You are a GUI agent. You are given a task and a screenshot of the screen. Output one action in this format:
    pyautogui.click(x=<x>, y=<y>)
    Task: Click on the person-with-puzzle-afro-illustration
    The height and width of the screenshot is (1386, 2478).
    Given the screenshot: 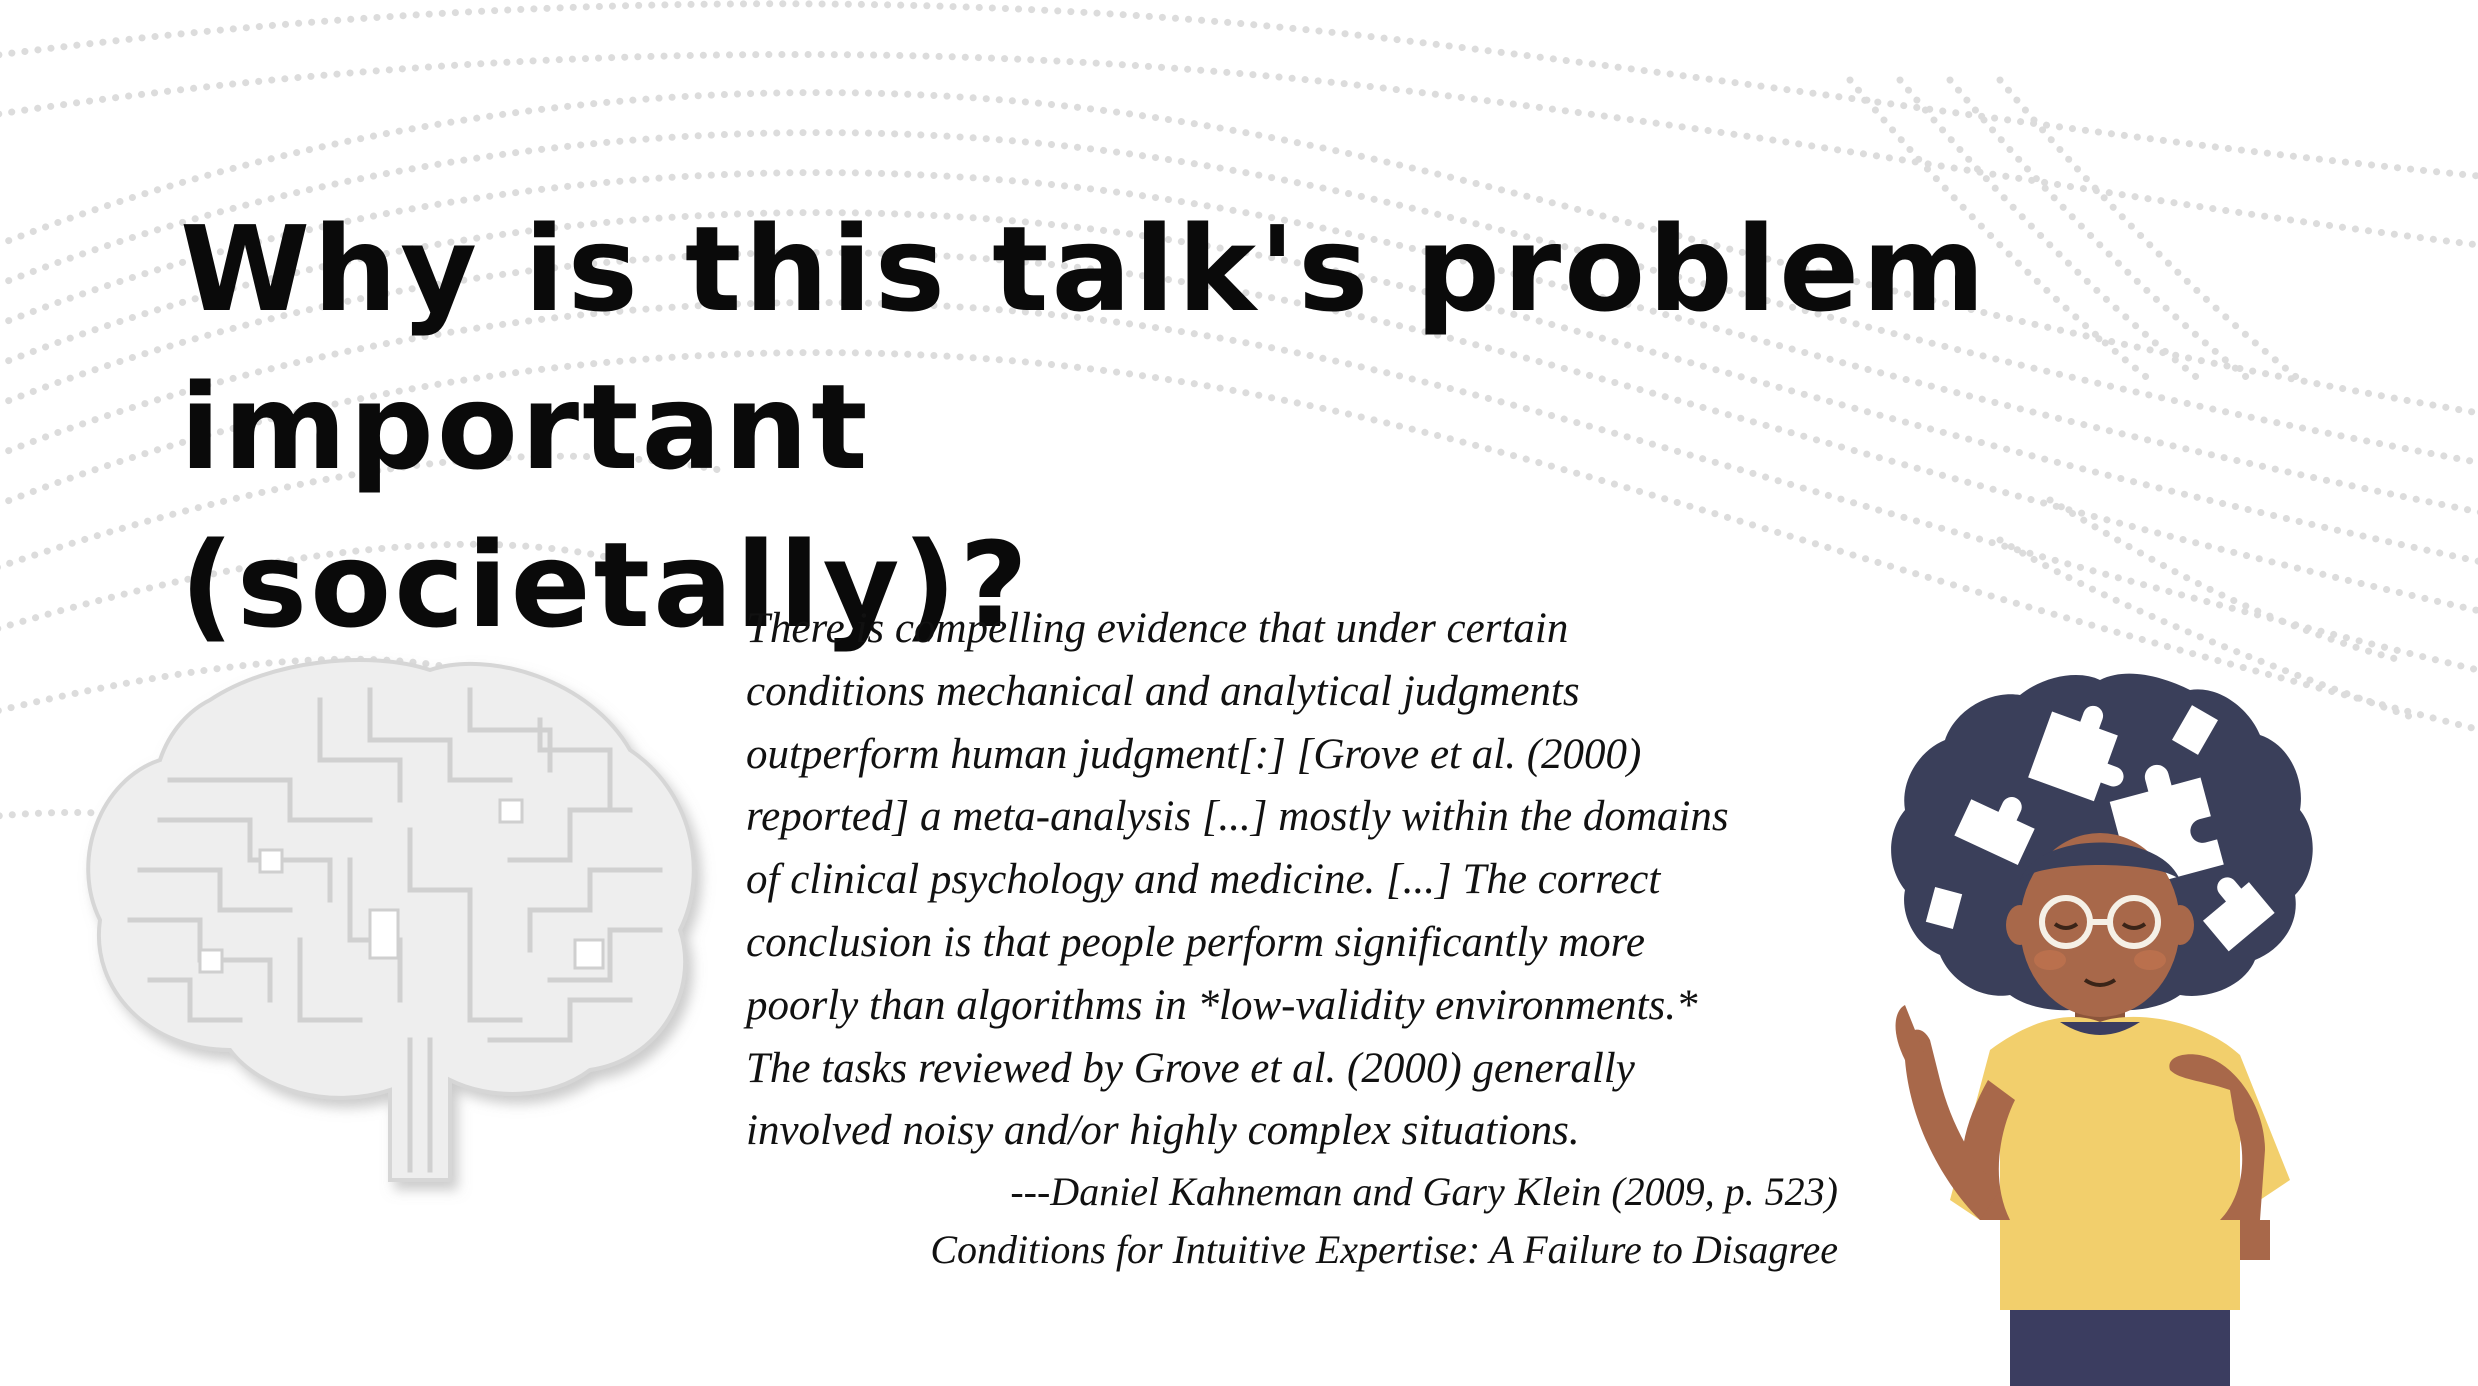 What is the action you would take?
    pyautogui.click(x=2102, y=1029)
    